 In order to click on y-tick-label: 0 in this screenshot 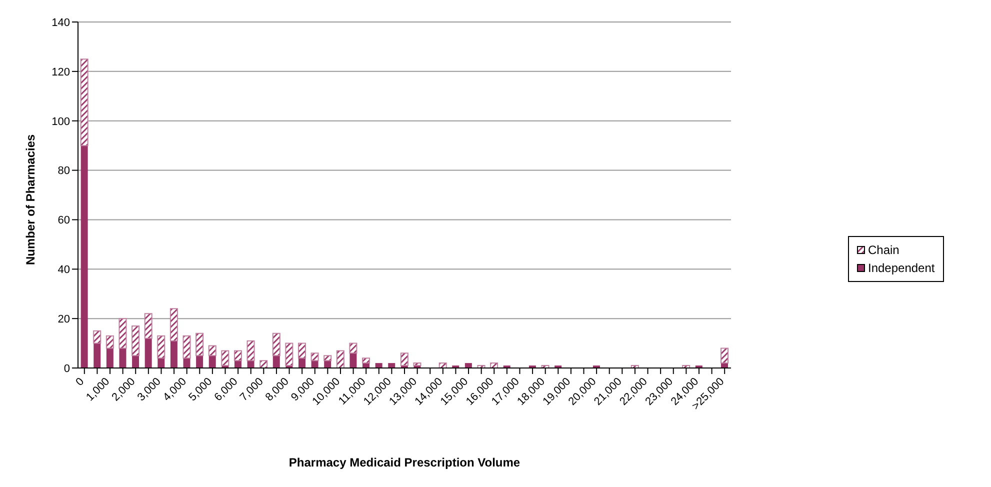, I will do `click(67, 368)`.